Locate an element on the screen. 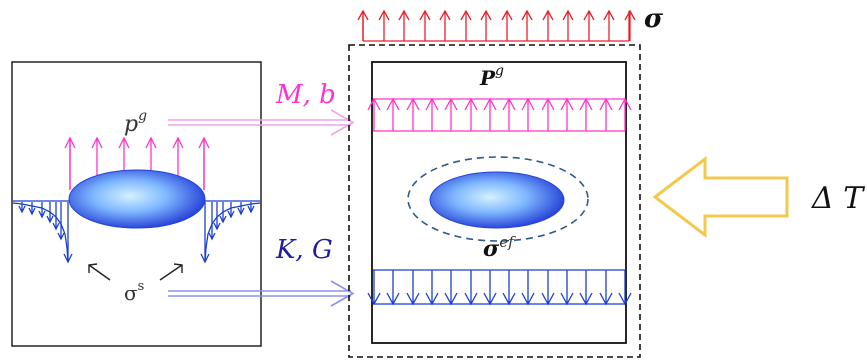  interface-dashed-ellipse is located at coordinates (498, 199).